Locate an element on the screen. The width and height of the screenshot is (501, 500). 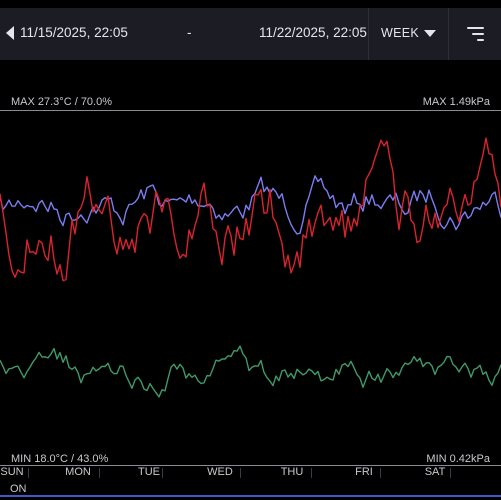
humidity-series is located at coordinates (250, 205).